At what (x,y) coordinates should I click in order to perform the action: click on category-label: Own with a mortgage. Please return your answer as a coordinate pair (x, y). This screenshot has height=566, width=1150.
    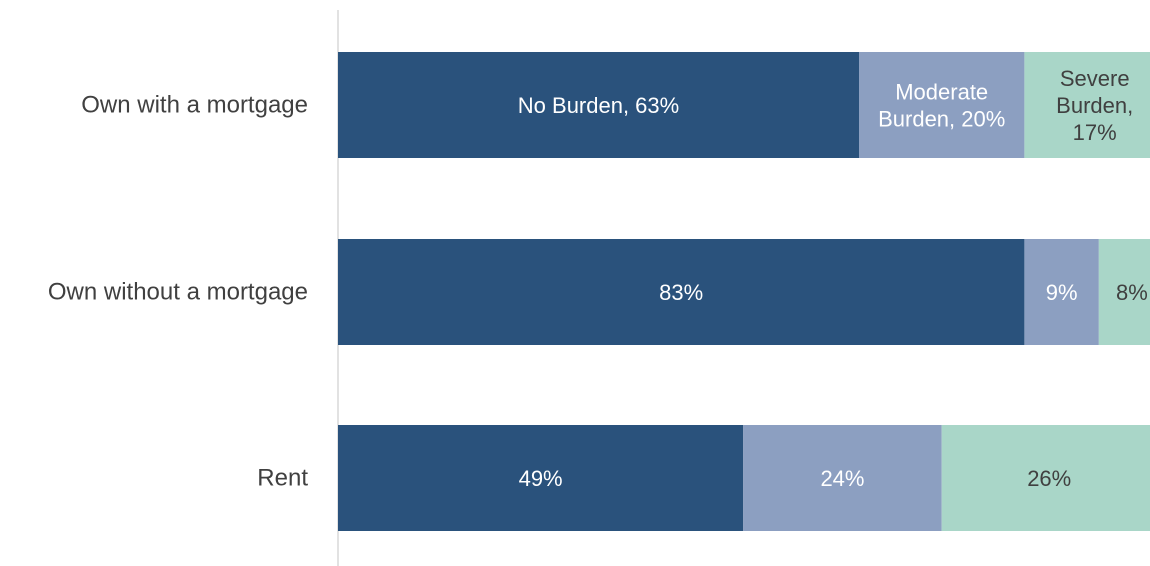
    Looking at the image, I should click on (194, 105).